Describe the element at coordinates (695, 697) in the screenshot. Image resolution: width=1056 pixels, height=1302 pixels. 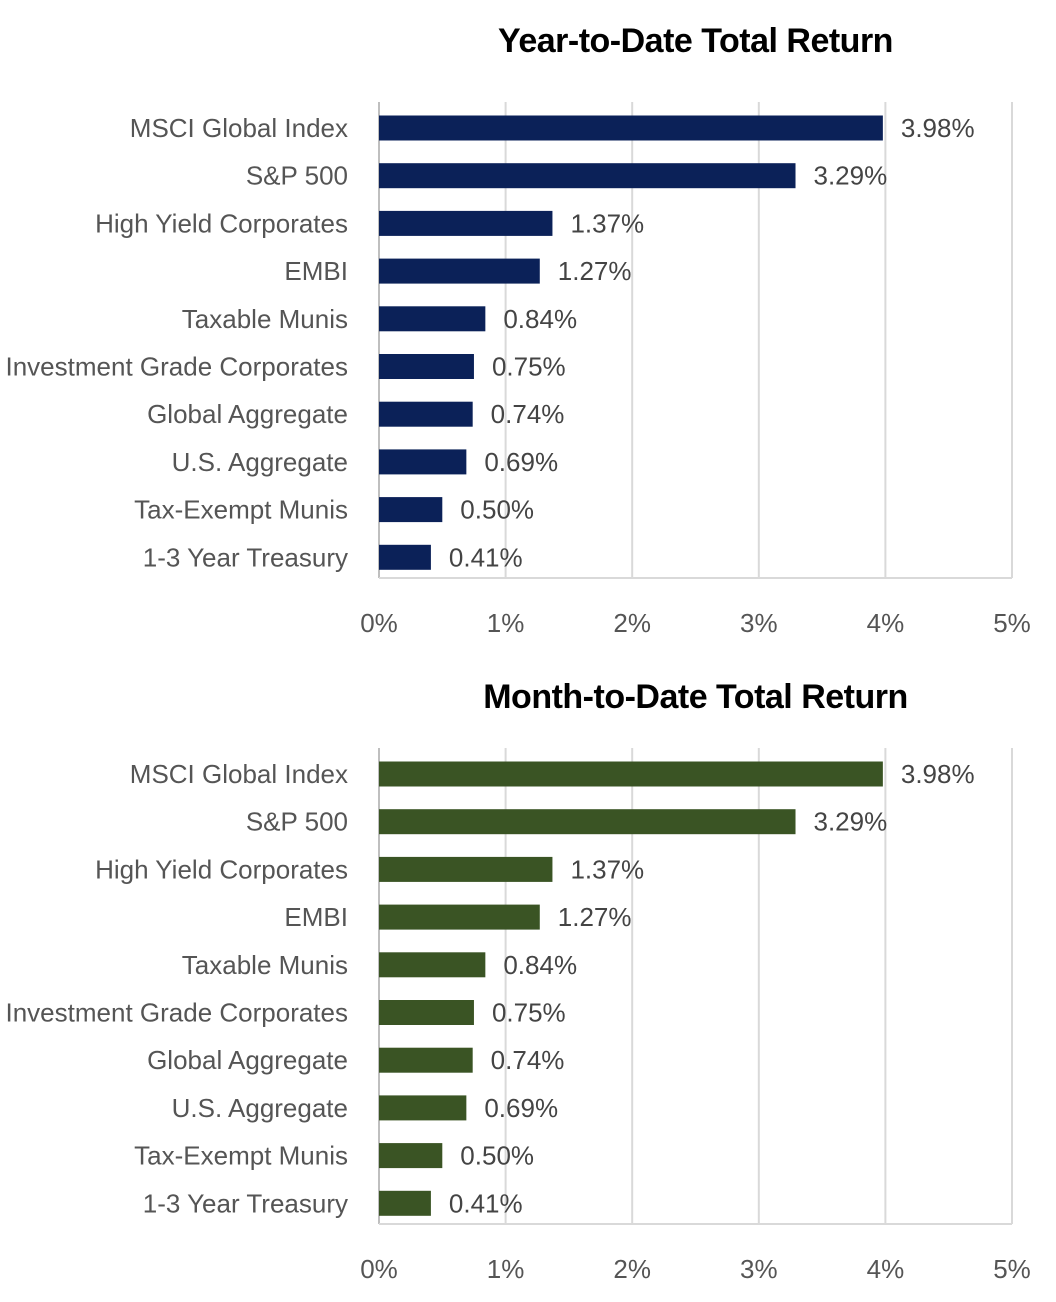
I see `chart-title: Month-to-Date Total Return` at that location.